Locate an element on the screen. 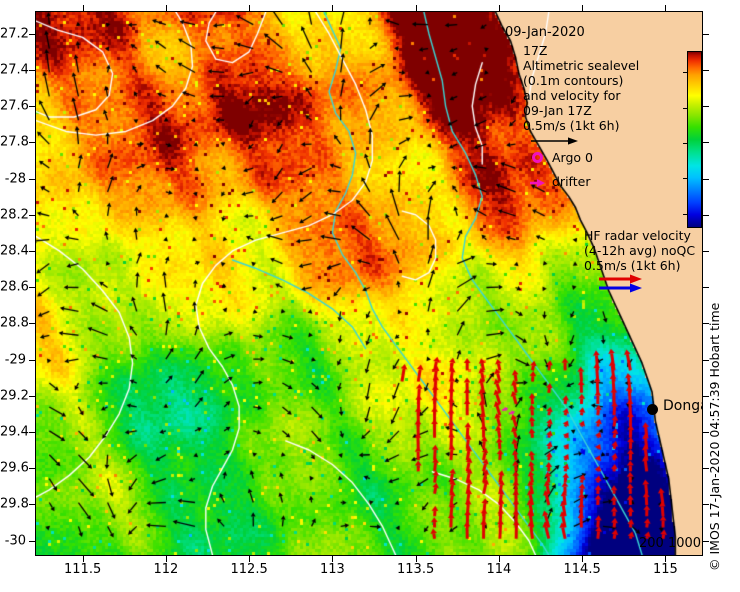 This screenshot has width=740, height=592. hf-radar-scale-arrows-icon is located at coordinates (620, 283).